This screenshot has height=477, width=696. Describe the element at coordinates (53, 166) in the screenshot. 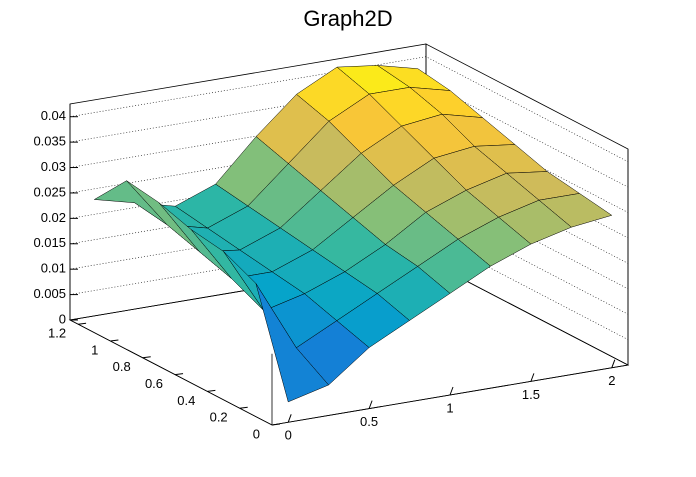

I see `z-tick-label: 0.03` at that location.